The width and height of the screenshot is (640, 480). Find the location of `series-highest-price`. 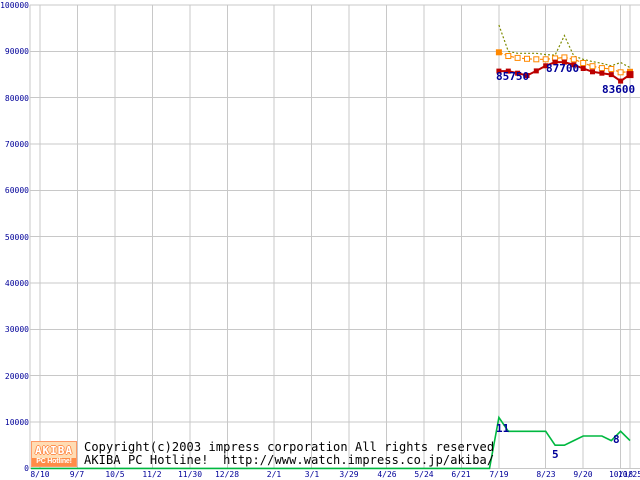

series-highest-price is located at coordinates (564, 46).